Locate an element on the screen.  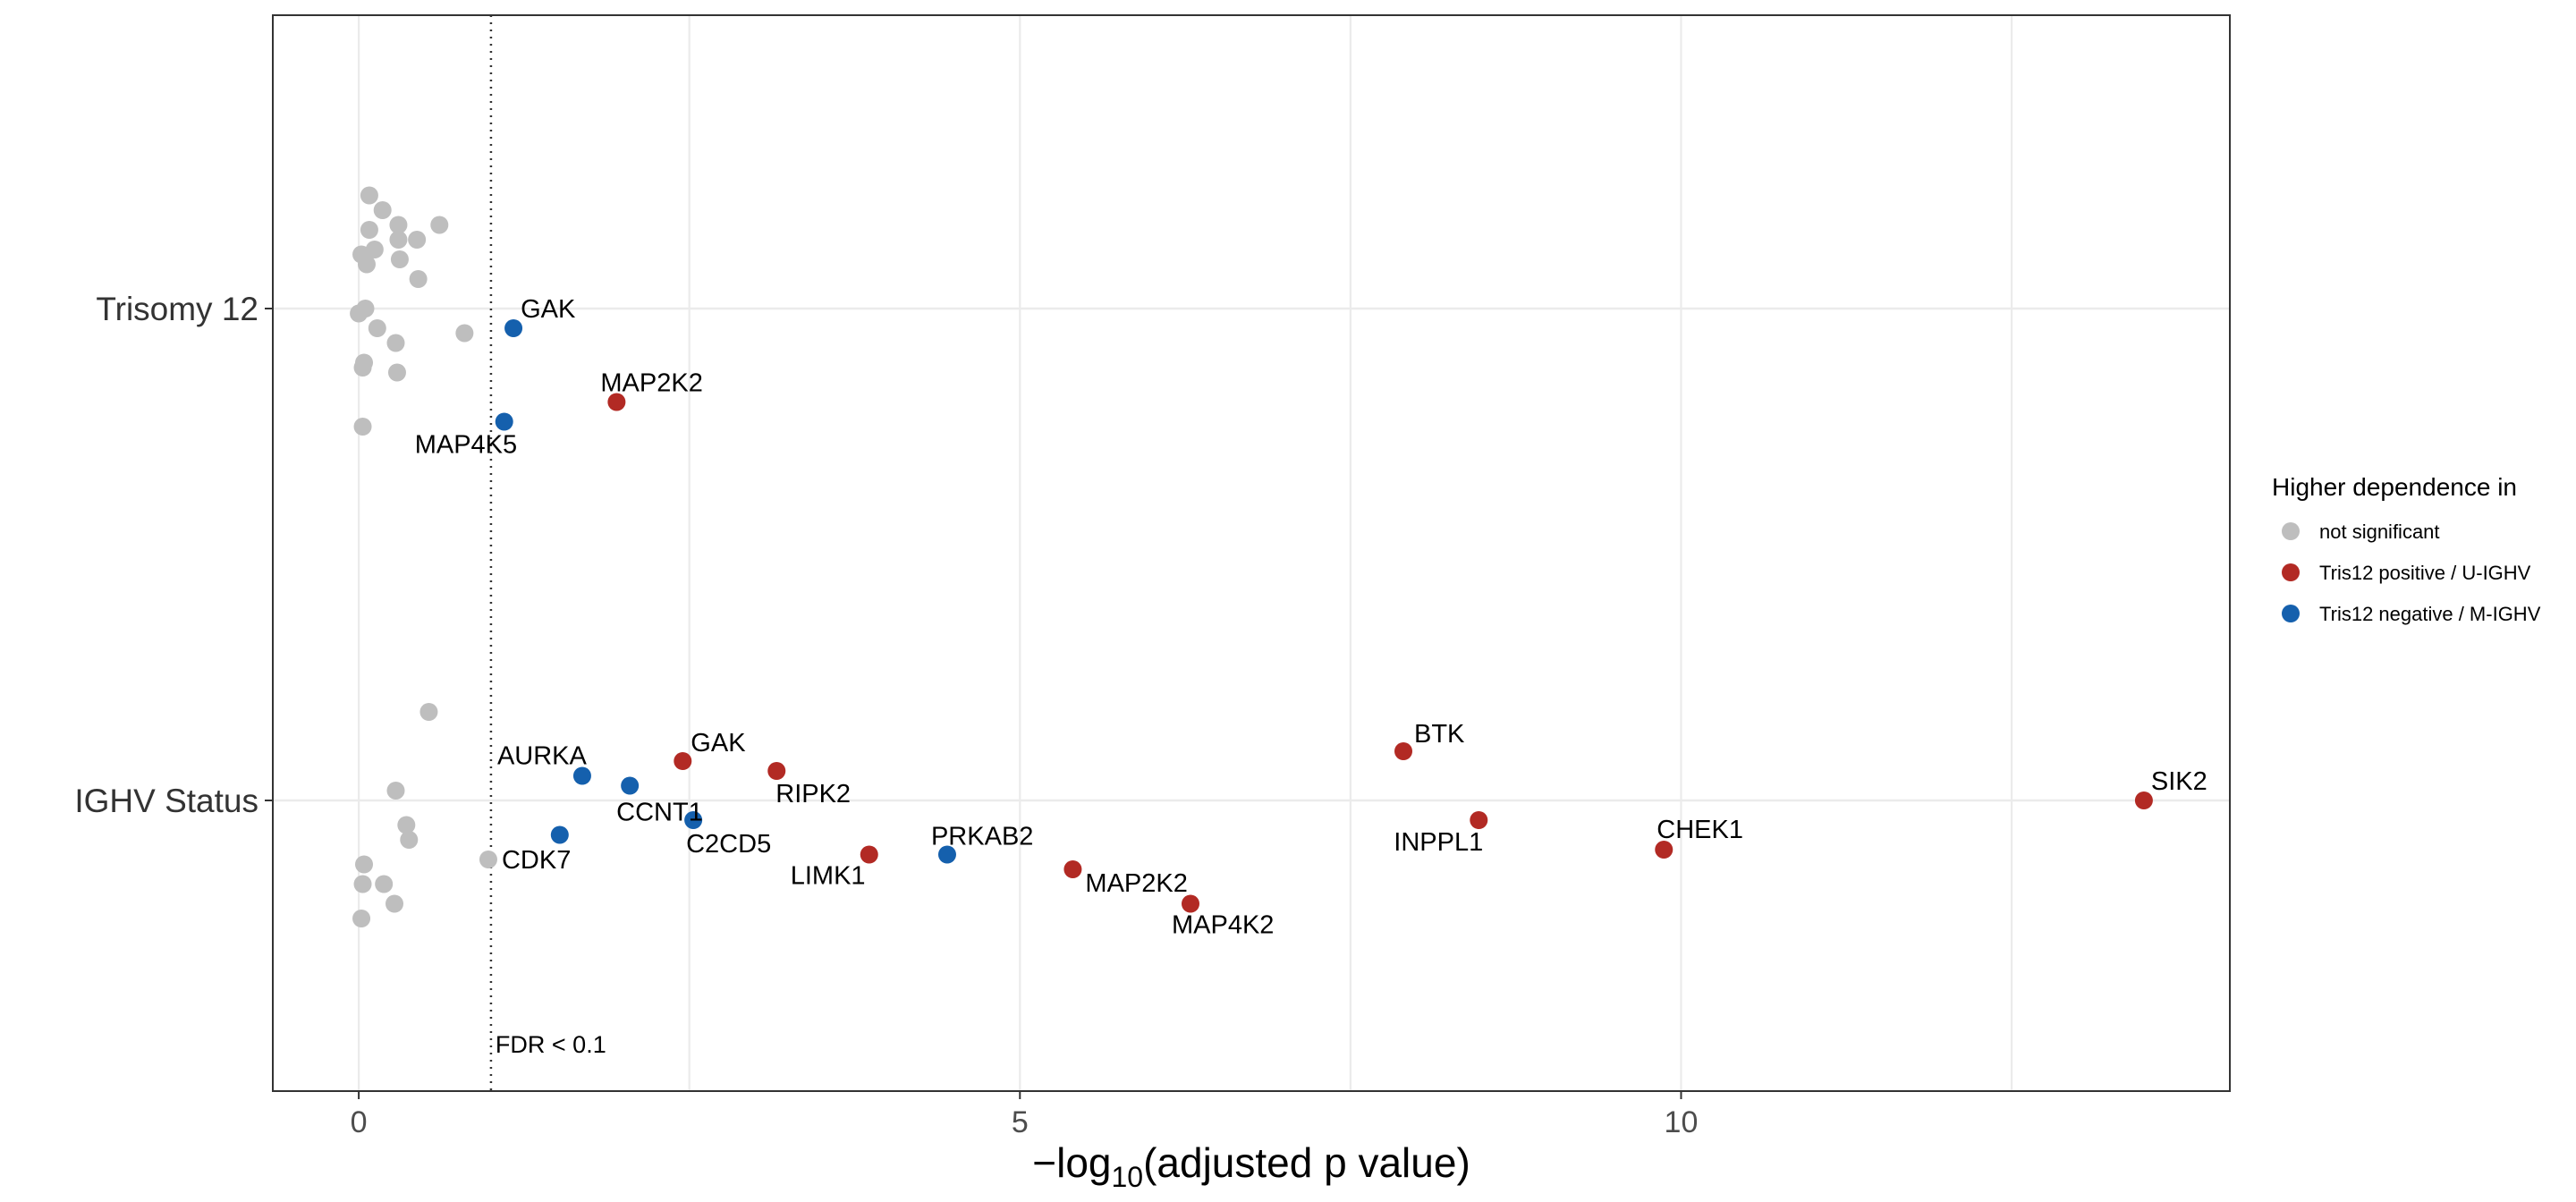
point-label-map4k5: MAP4K5 is located at coordinates (466, 445).